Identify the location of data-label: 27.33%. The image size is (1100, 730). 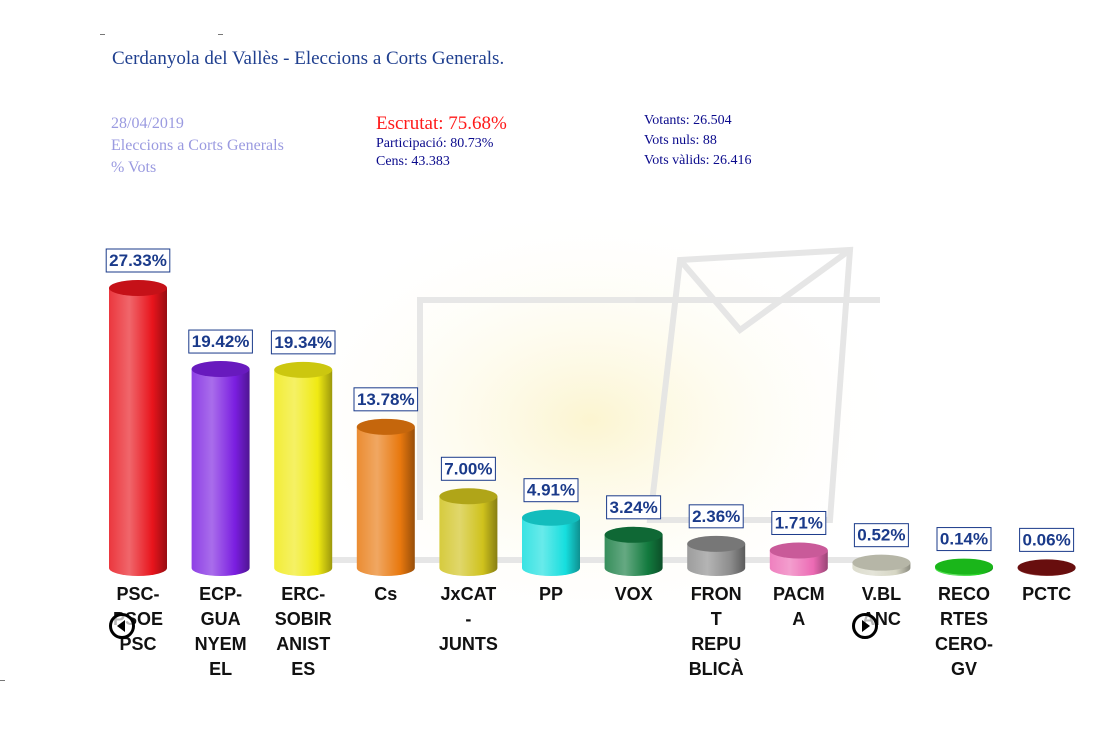
(138, 260).